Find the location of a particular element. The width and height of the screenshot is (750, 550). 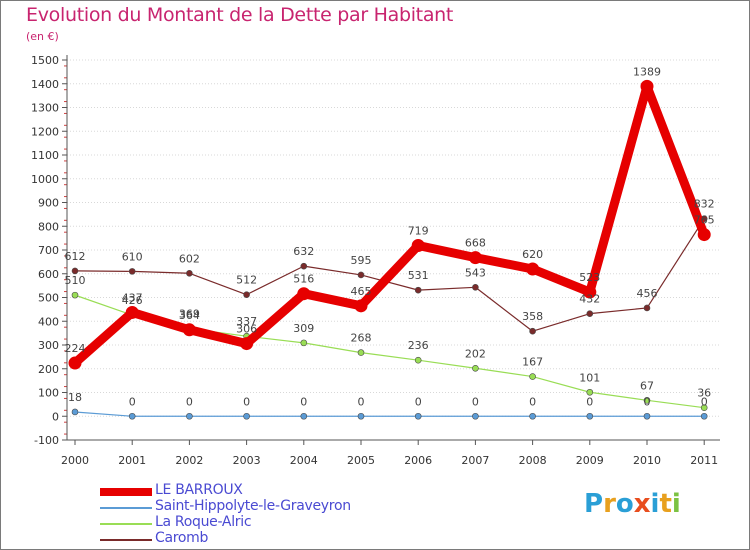

data-label: 309 is located at coordinates (303, 328).